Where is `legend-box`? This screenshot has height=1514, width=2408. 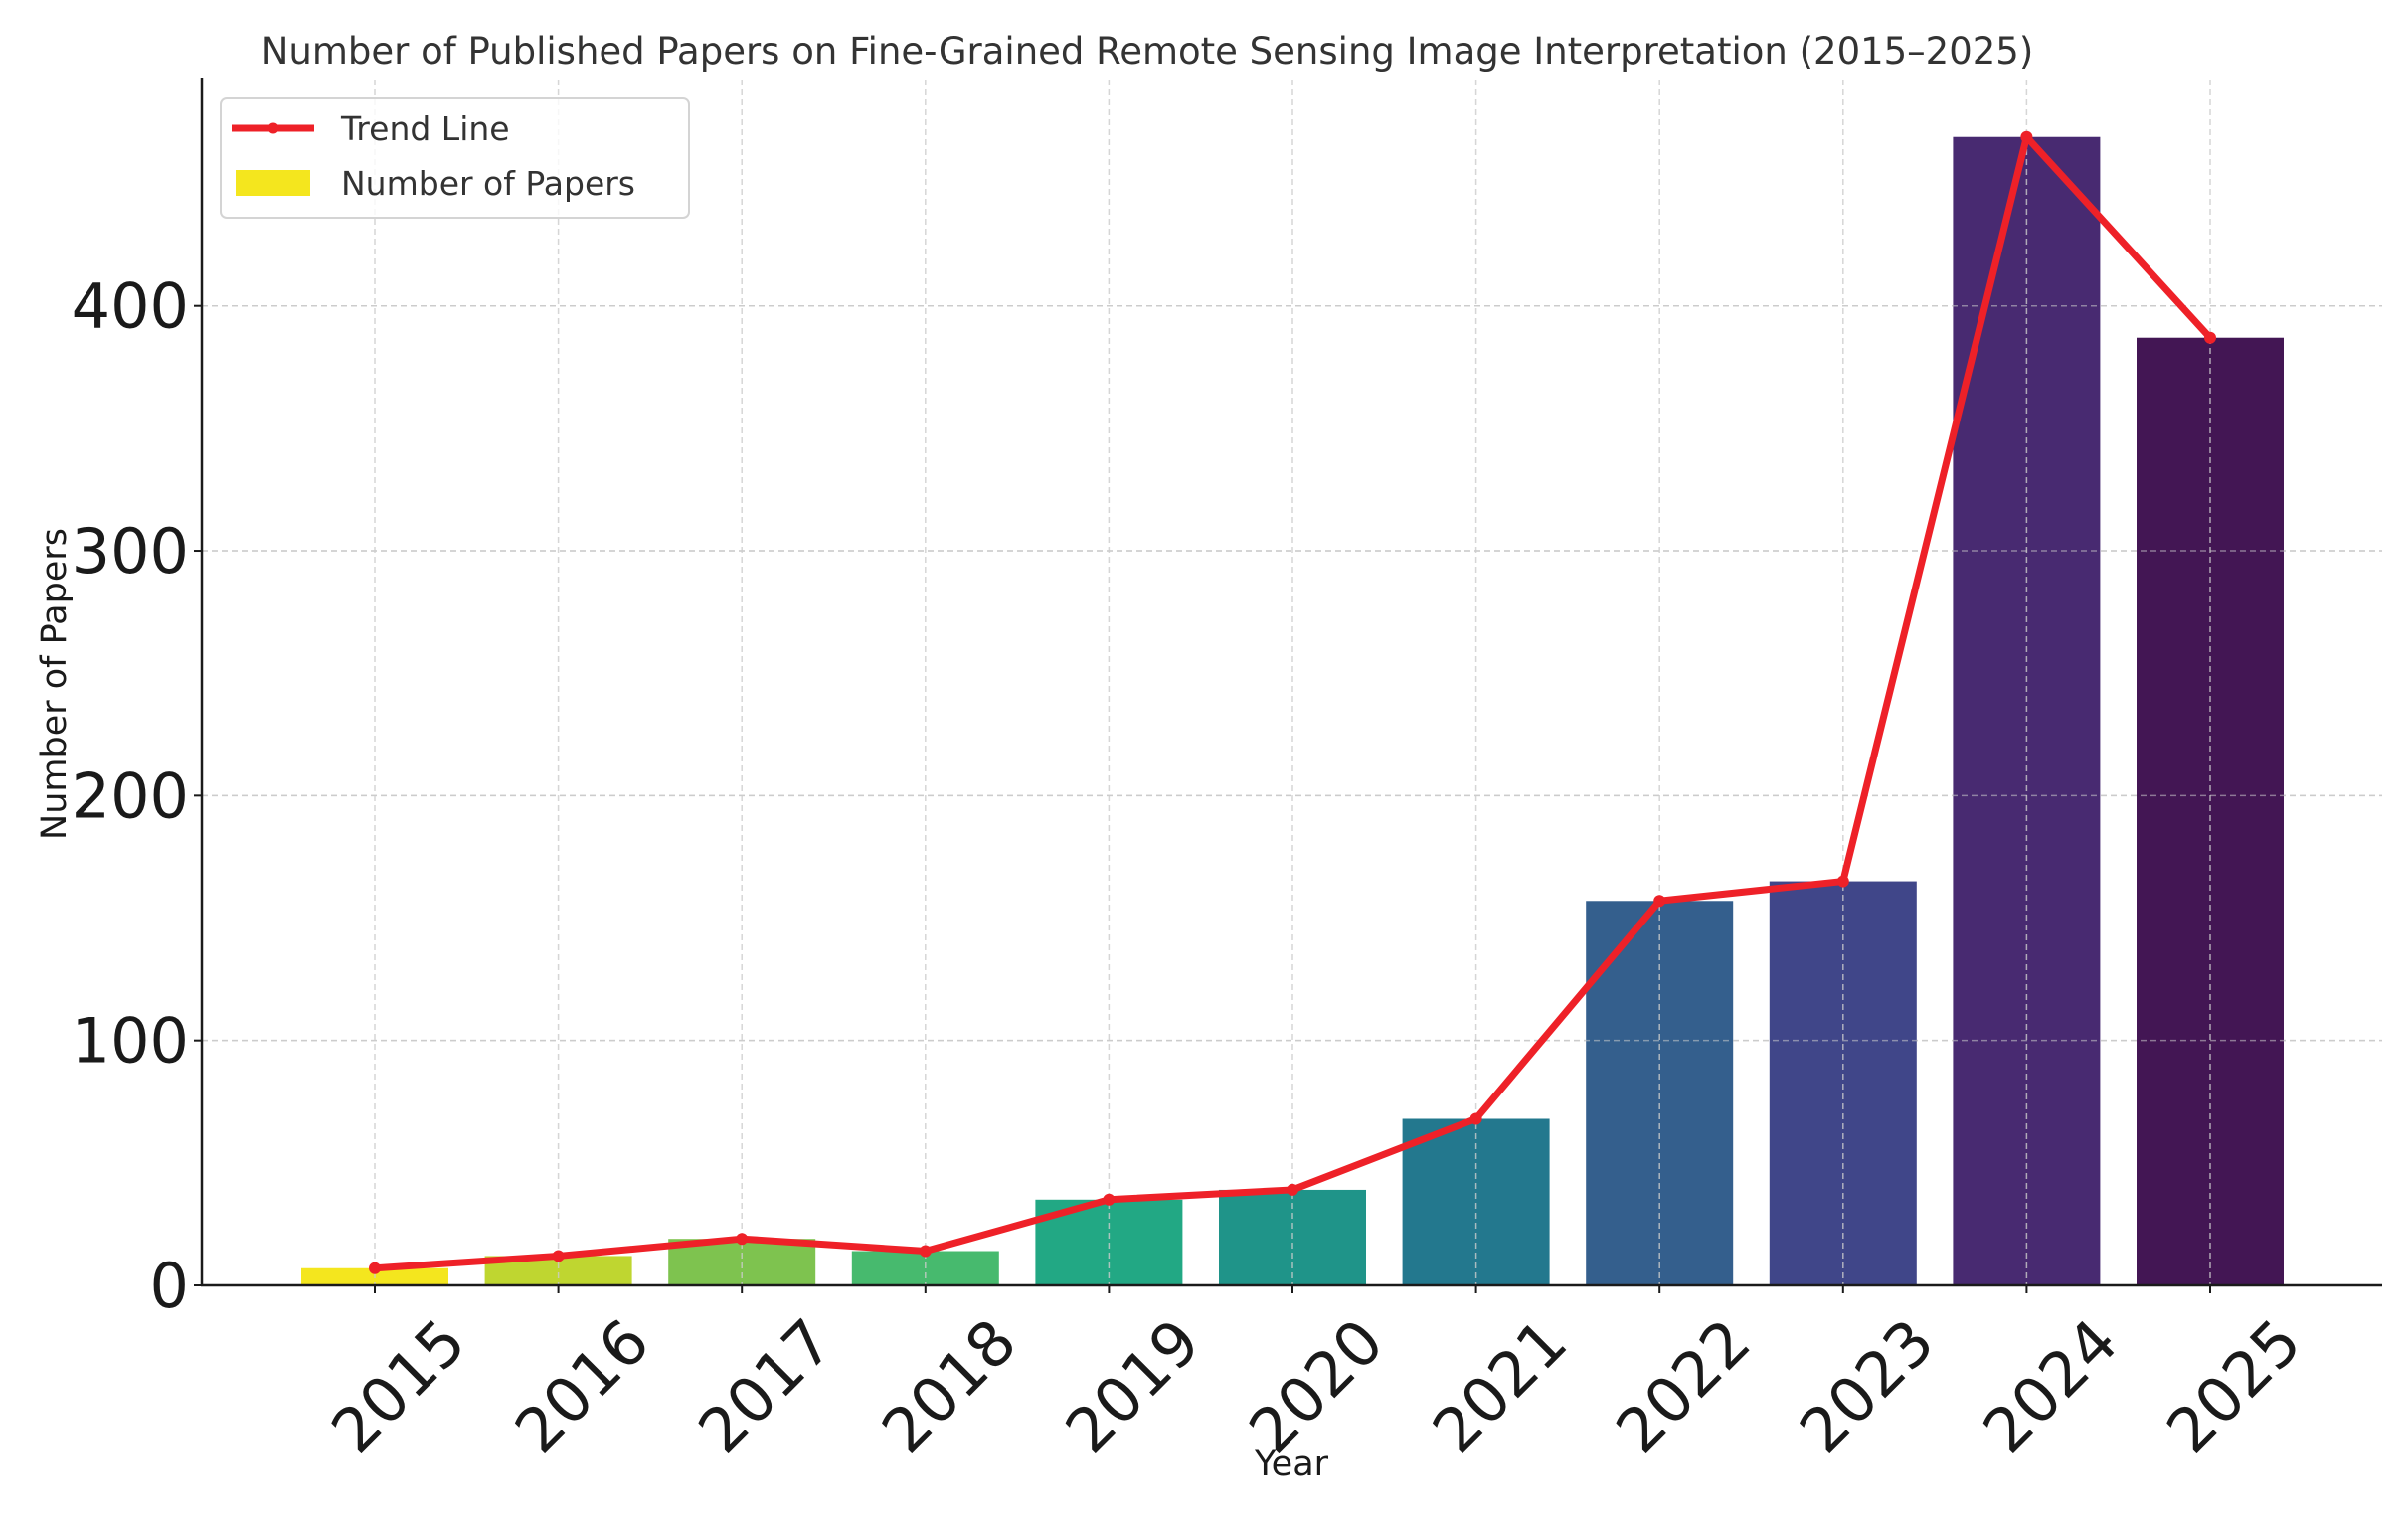
legend-box is located at coordinates (455, 158).